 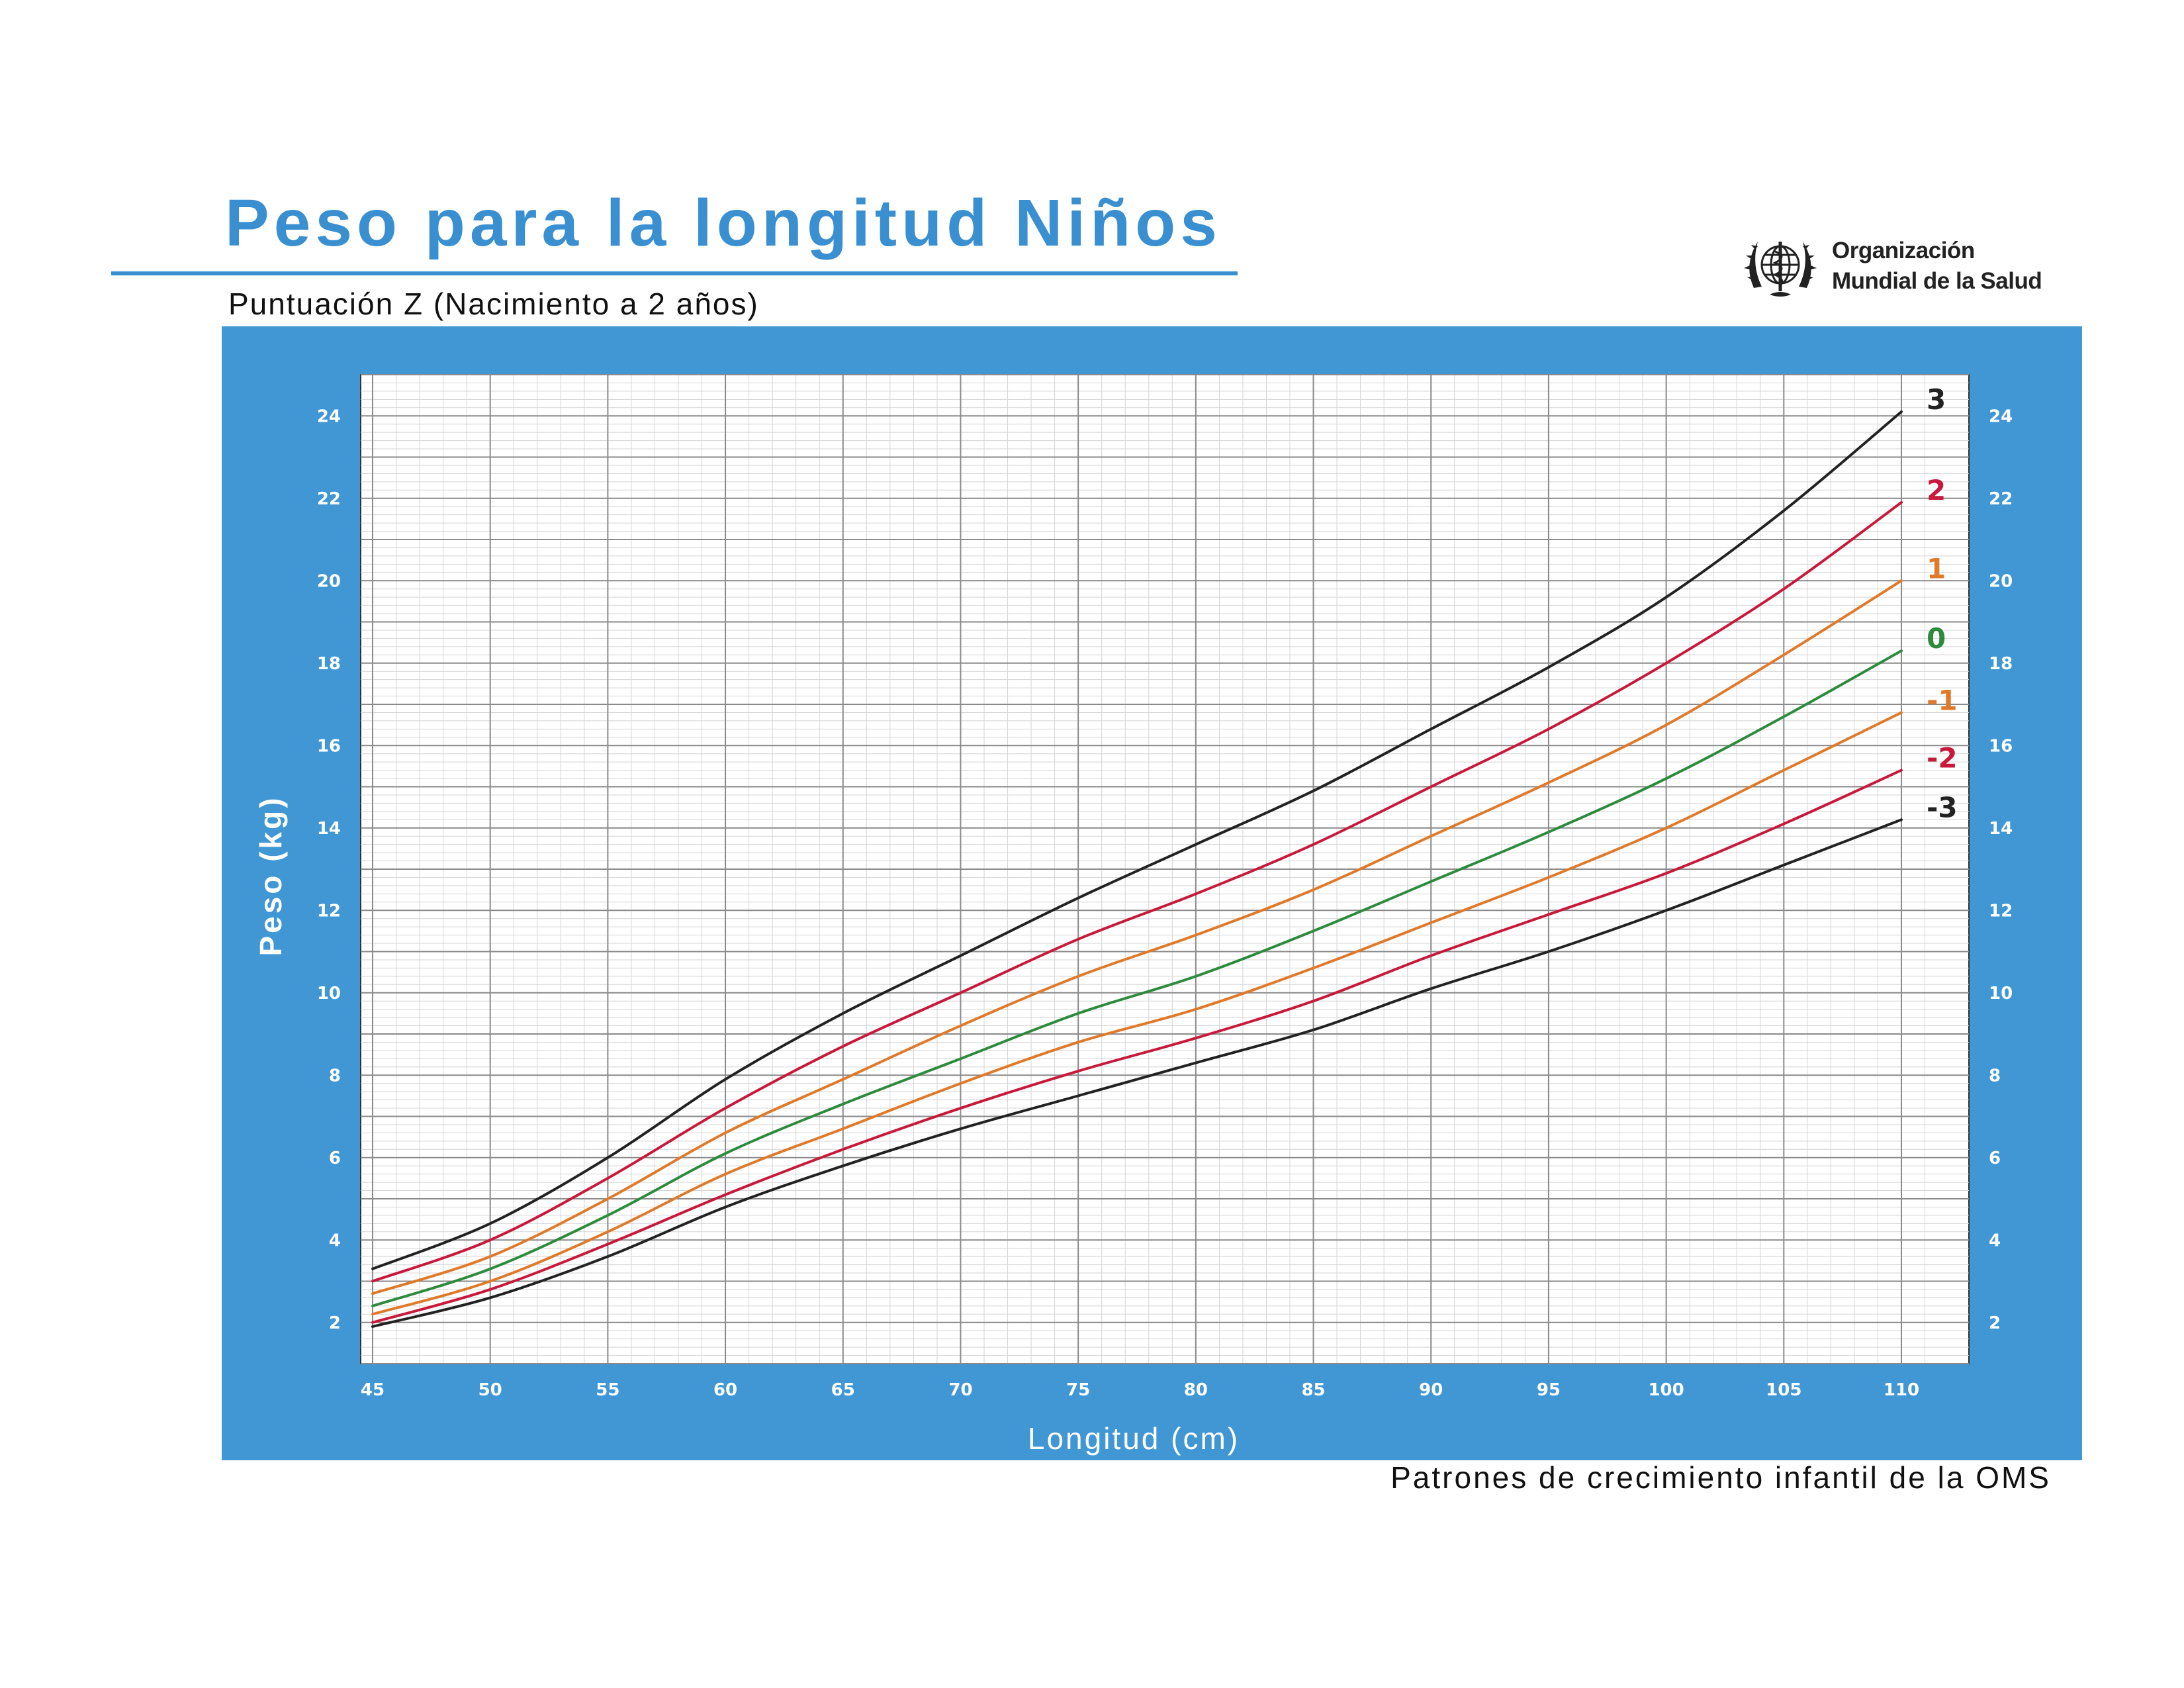 I want to click on x-tick-label: 95, so click(x=1549, y=1390).